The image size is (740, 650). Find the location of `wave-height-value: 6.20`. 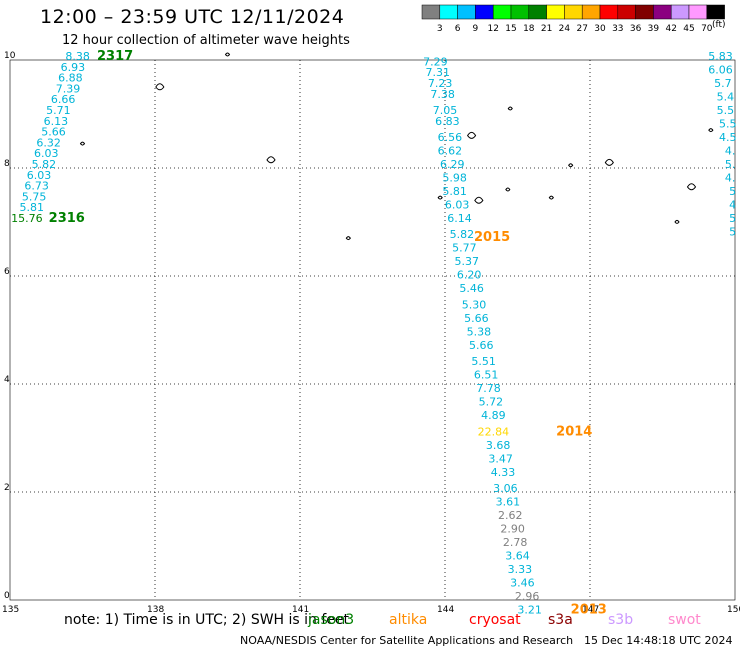

wave-height-value: 6.20 is located at coordinates (469, 275).